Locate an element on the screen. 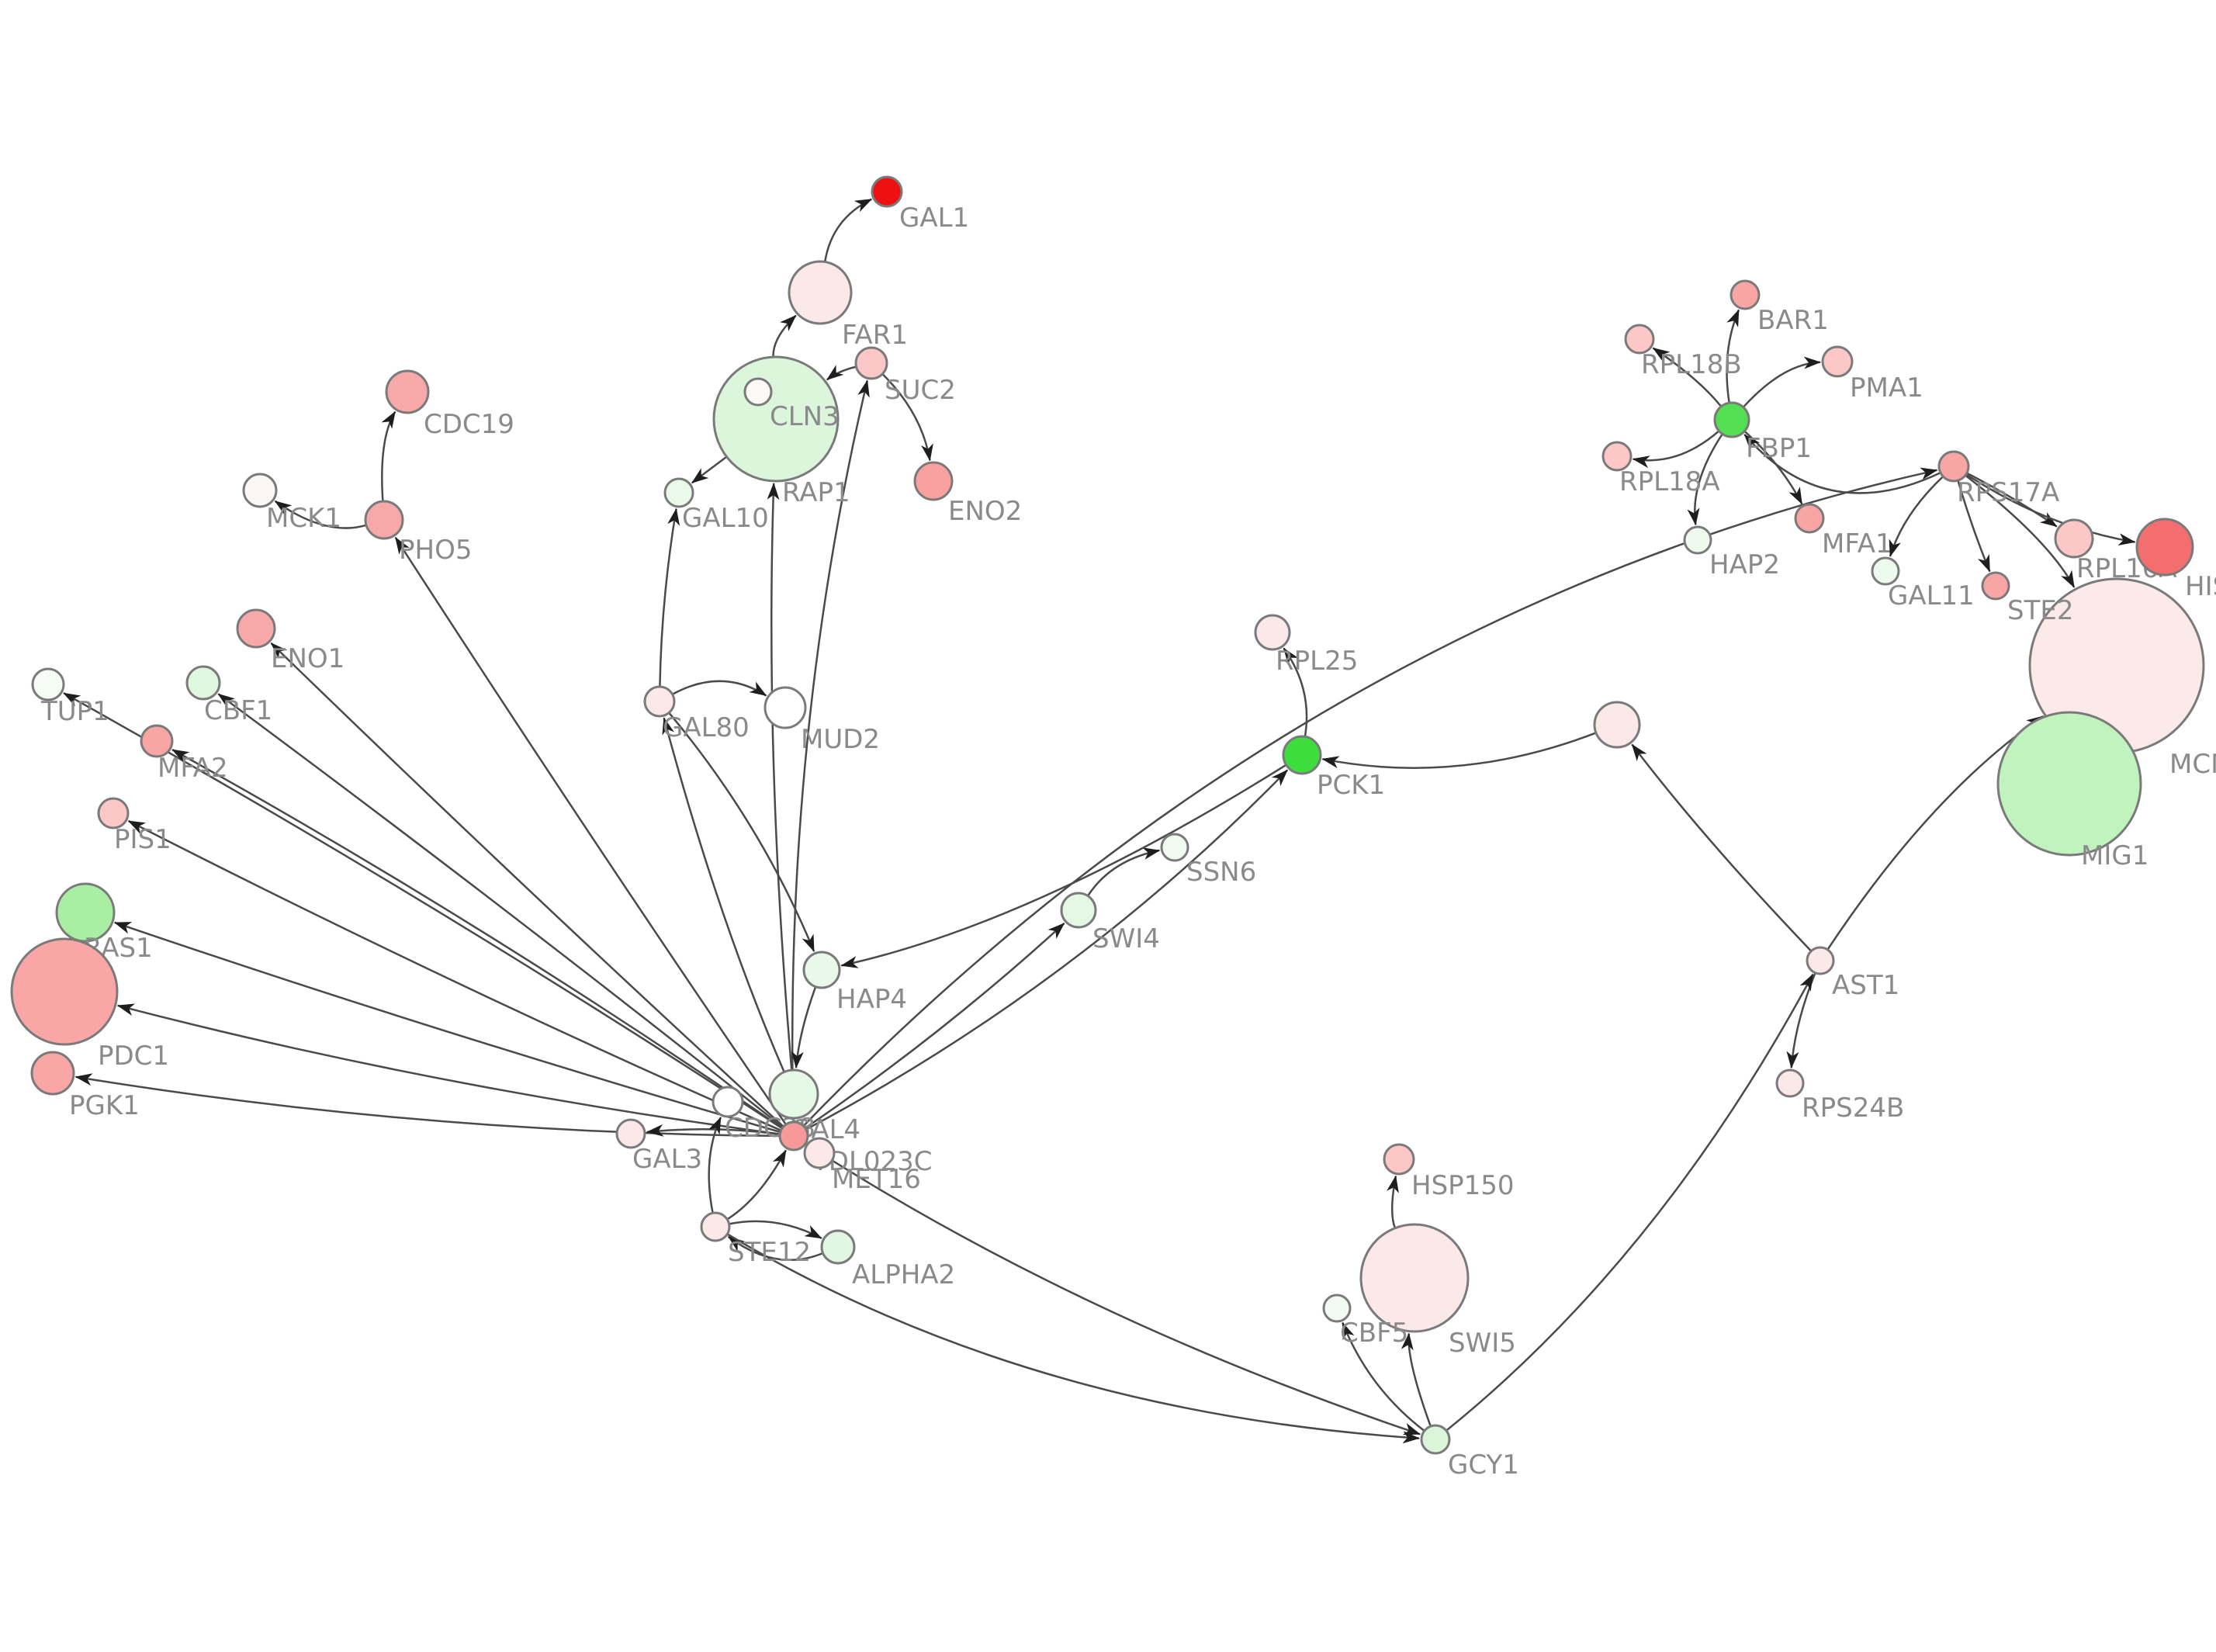 This screenshot has width=2216, height=1652. node-PGK1 is located at coordinates (52, 1073).